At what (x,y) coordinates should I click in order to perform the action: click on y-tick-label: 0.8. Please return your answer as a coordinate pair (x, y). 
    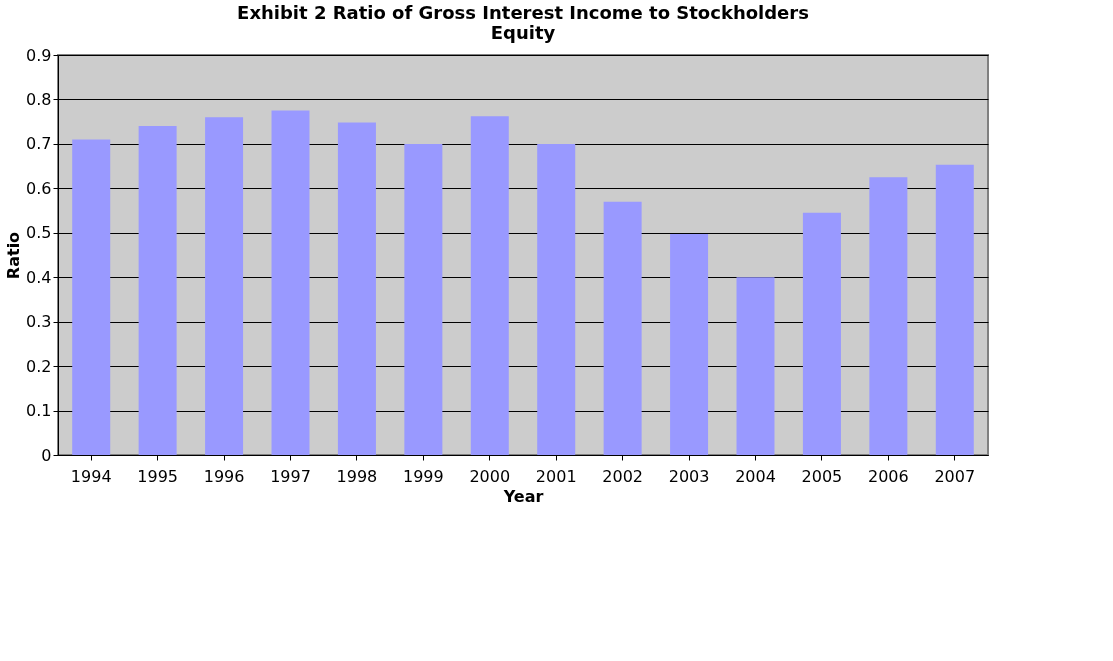
    Looking at the image, I should click on (39, 99).